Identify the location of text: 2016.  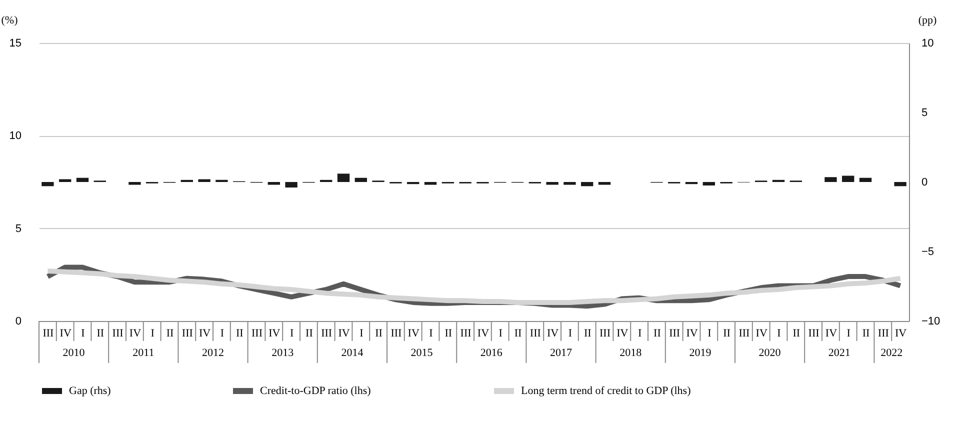
(491, 353).